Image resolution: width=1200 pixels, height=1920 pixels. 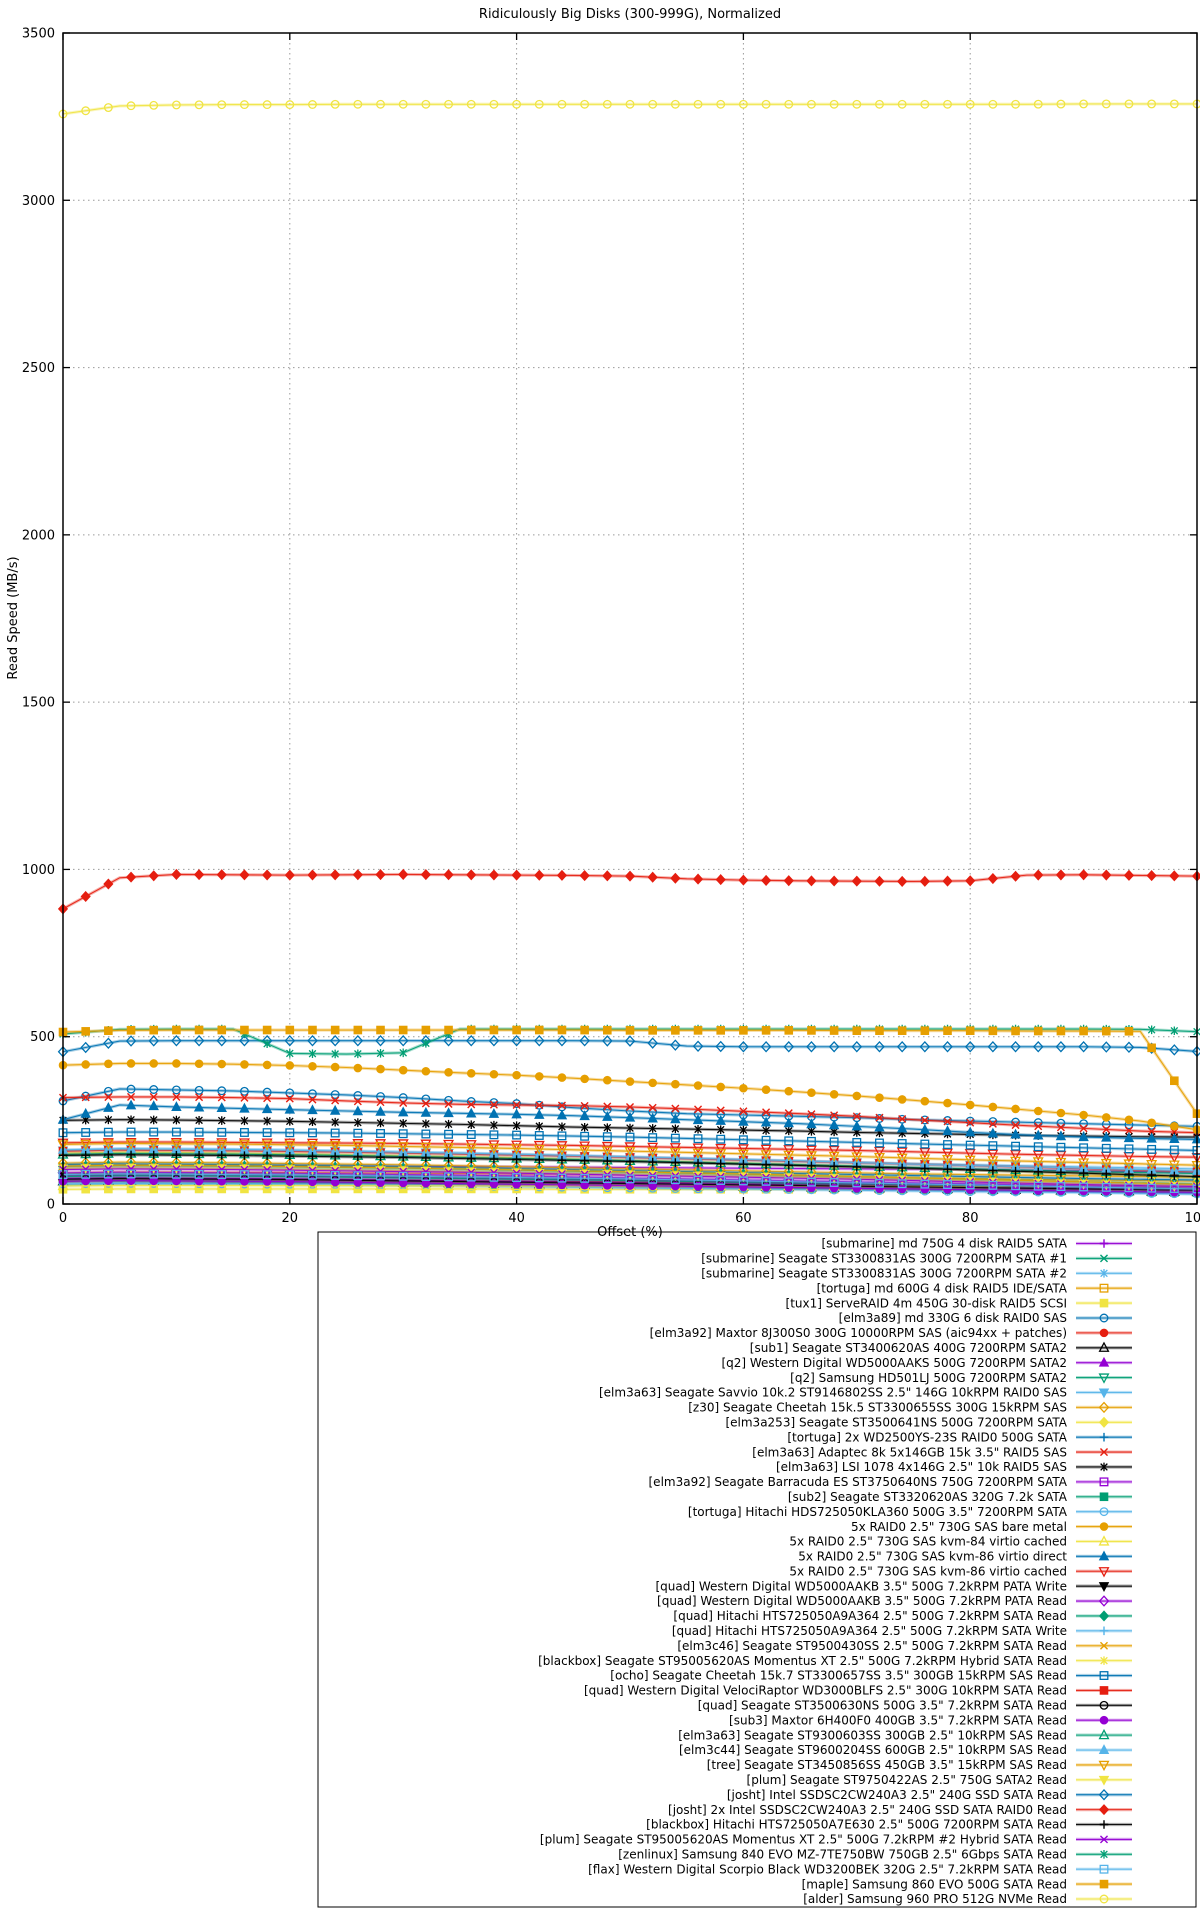 I want to click on legend-item: [q2] Samsung HD501LJ 500G 7200RPM SATA2, so click(x=961, y=1378).